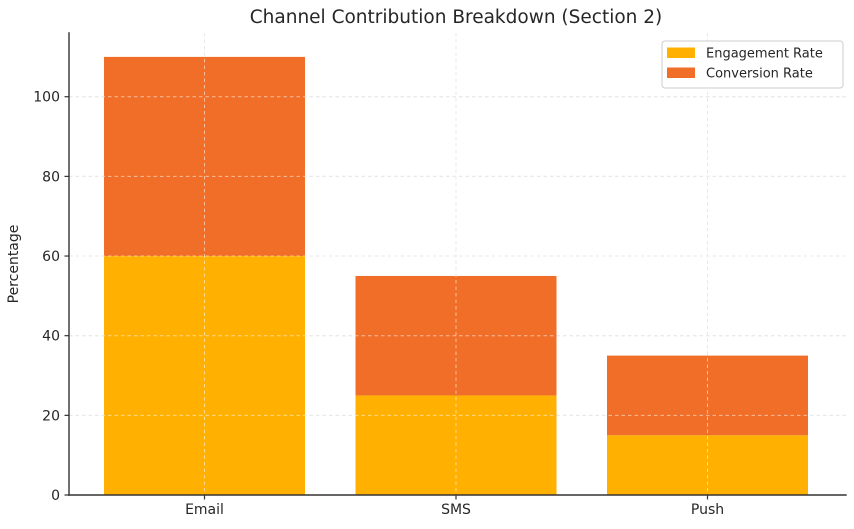 The image size is (854, 529). I want to click on x-tick-label-push: Push, so click(707, 510).